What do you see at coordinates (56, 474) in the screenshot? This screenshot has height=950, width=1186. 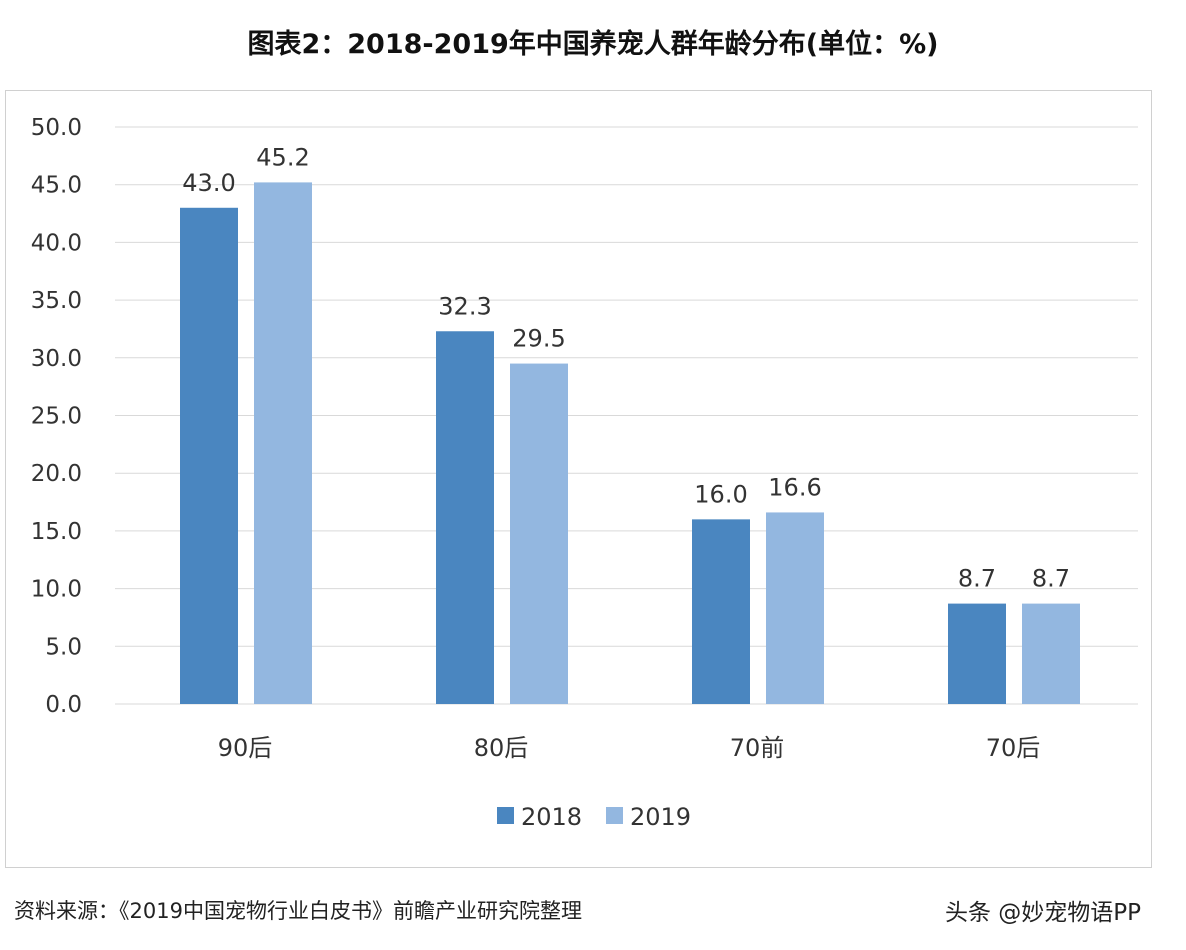 I see `y-tick-label: 20.0` at bounding box center [56, 474].